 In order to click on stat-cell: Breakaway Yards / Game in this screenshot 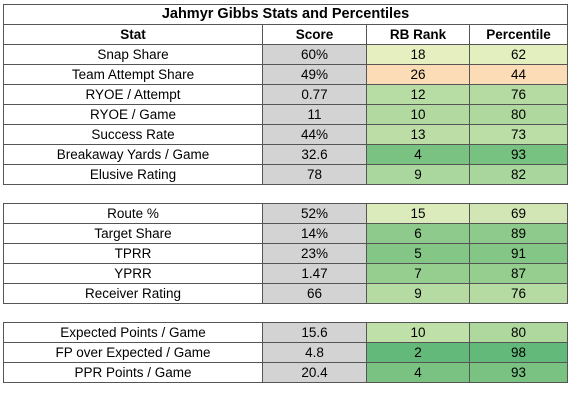, I will do `click(133, 154)`.